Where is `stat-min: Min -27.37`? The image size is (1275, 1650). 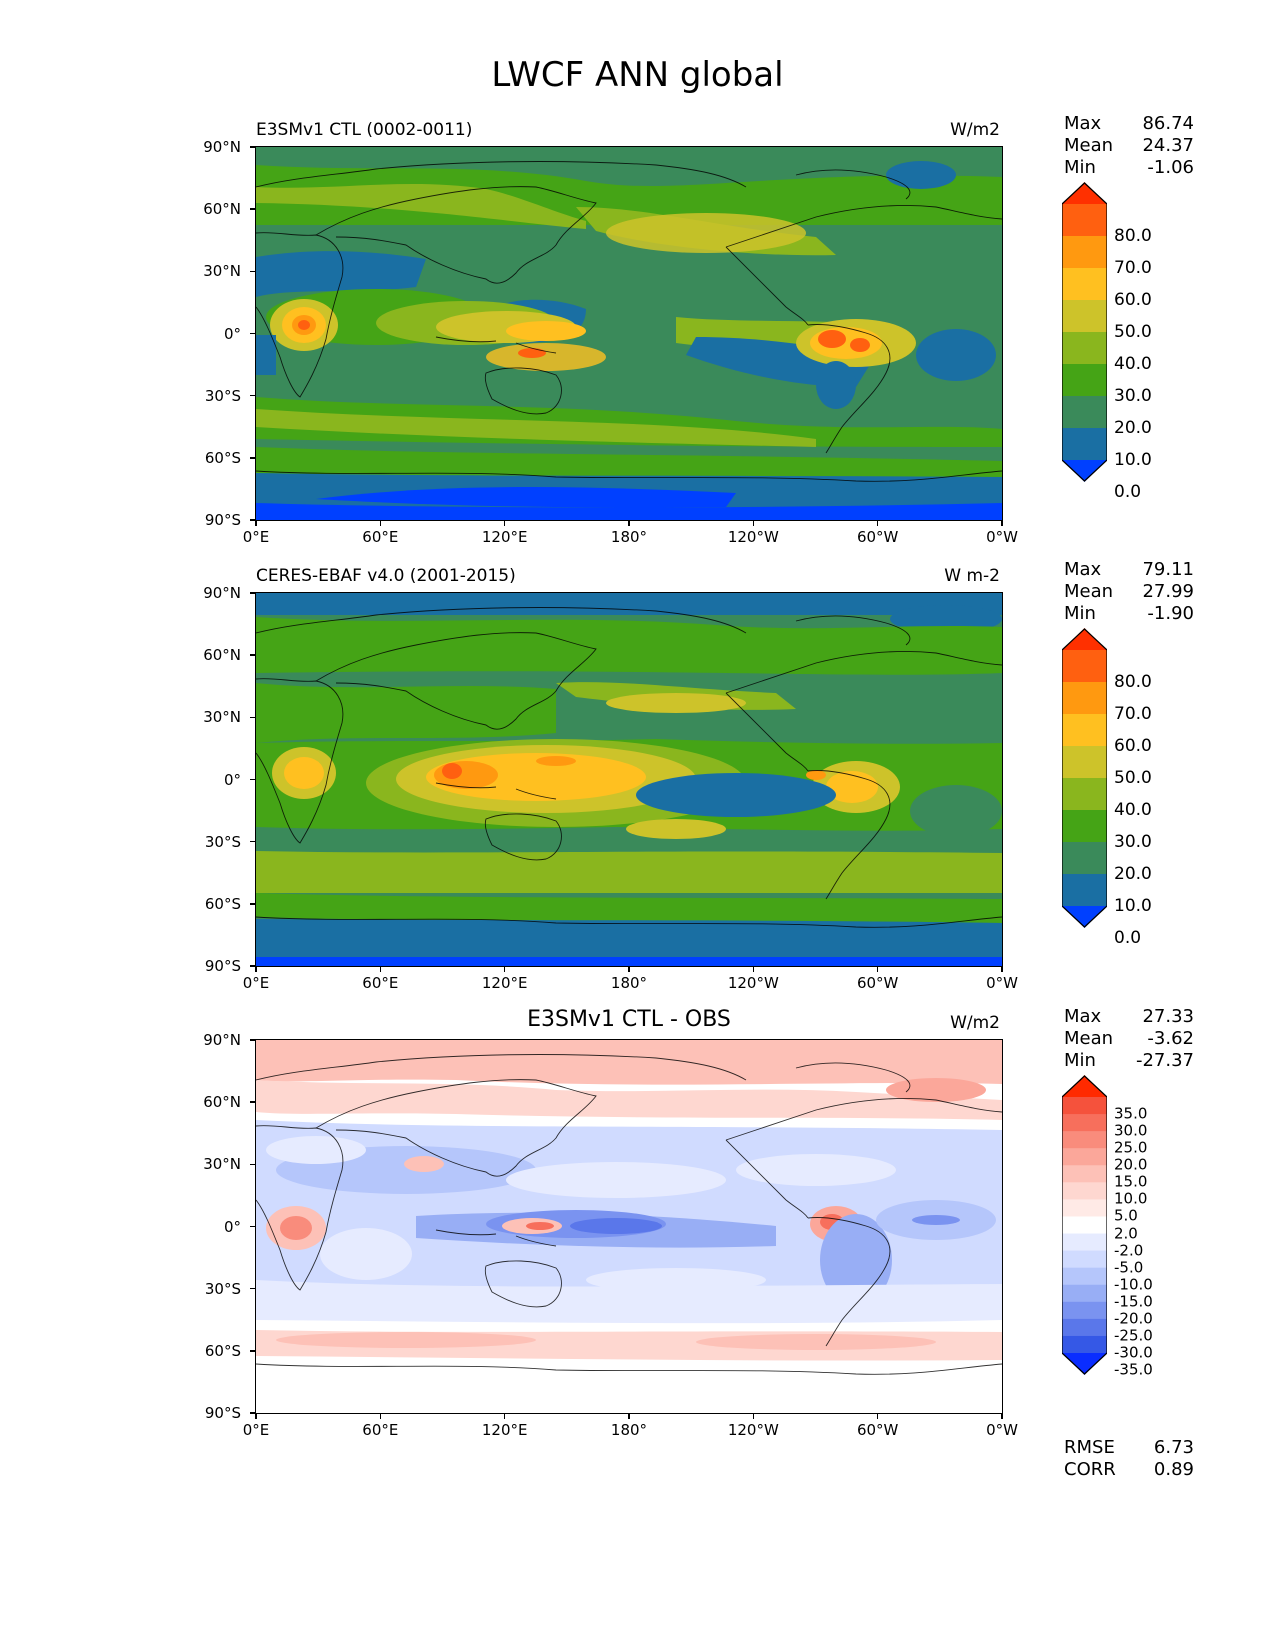 stat-min: Min -27.37 is located at coordinates (1129, 1061).